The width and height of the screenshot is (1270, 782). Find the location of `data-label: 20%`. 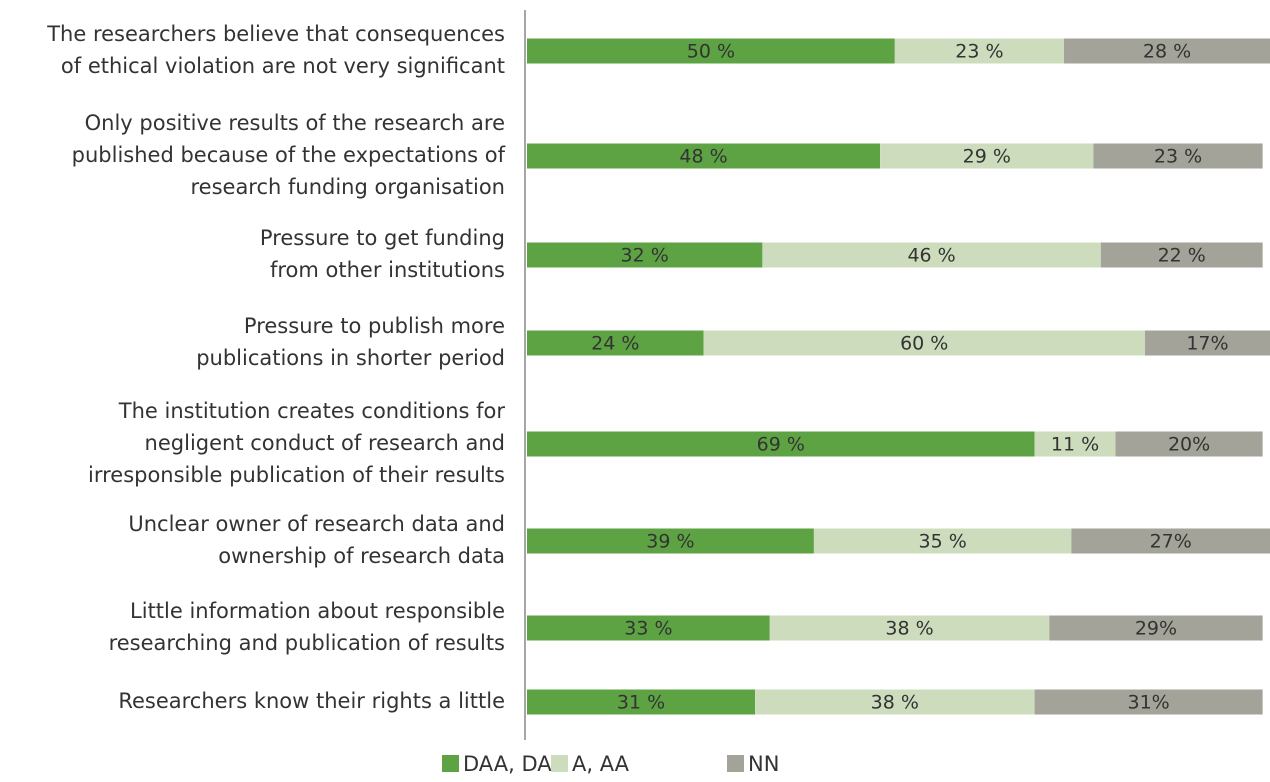

data-label: 20% is located at coordinates (1189, 445).